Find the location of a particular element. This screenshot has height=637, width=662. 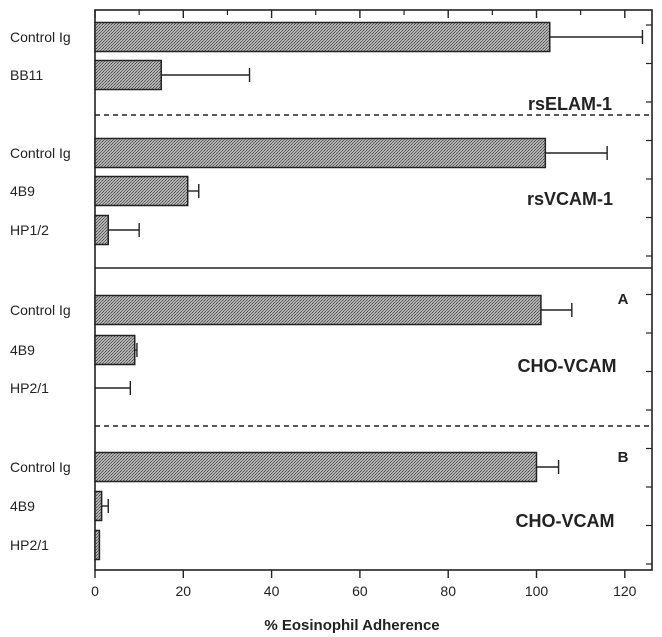

x-axis-label: % Eosinophil Adherence is located at coordinates (351, 625).